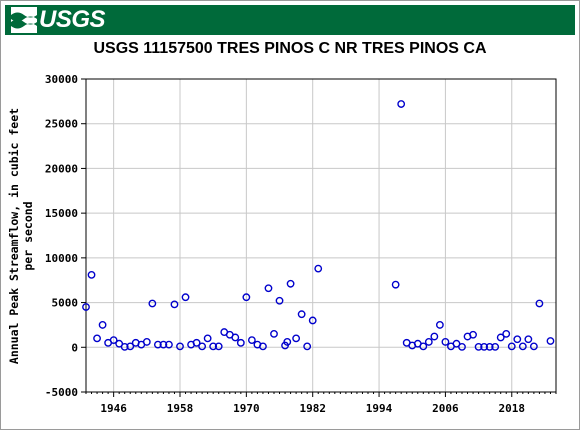  I want to click on x-tick-label: 1994, so click(379, 408).